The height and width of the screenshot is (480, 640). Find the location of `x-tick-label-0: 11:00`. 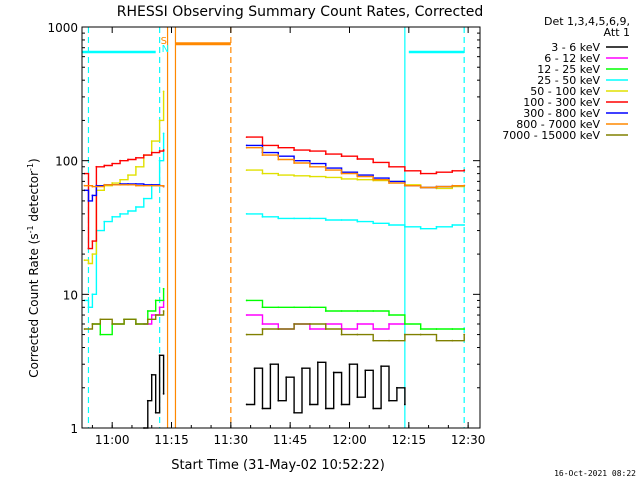

x-tick-label-0: 11:00 is located at coordinates (112, 440).